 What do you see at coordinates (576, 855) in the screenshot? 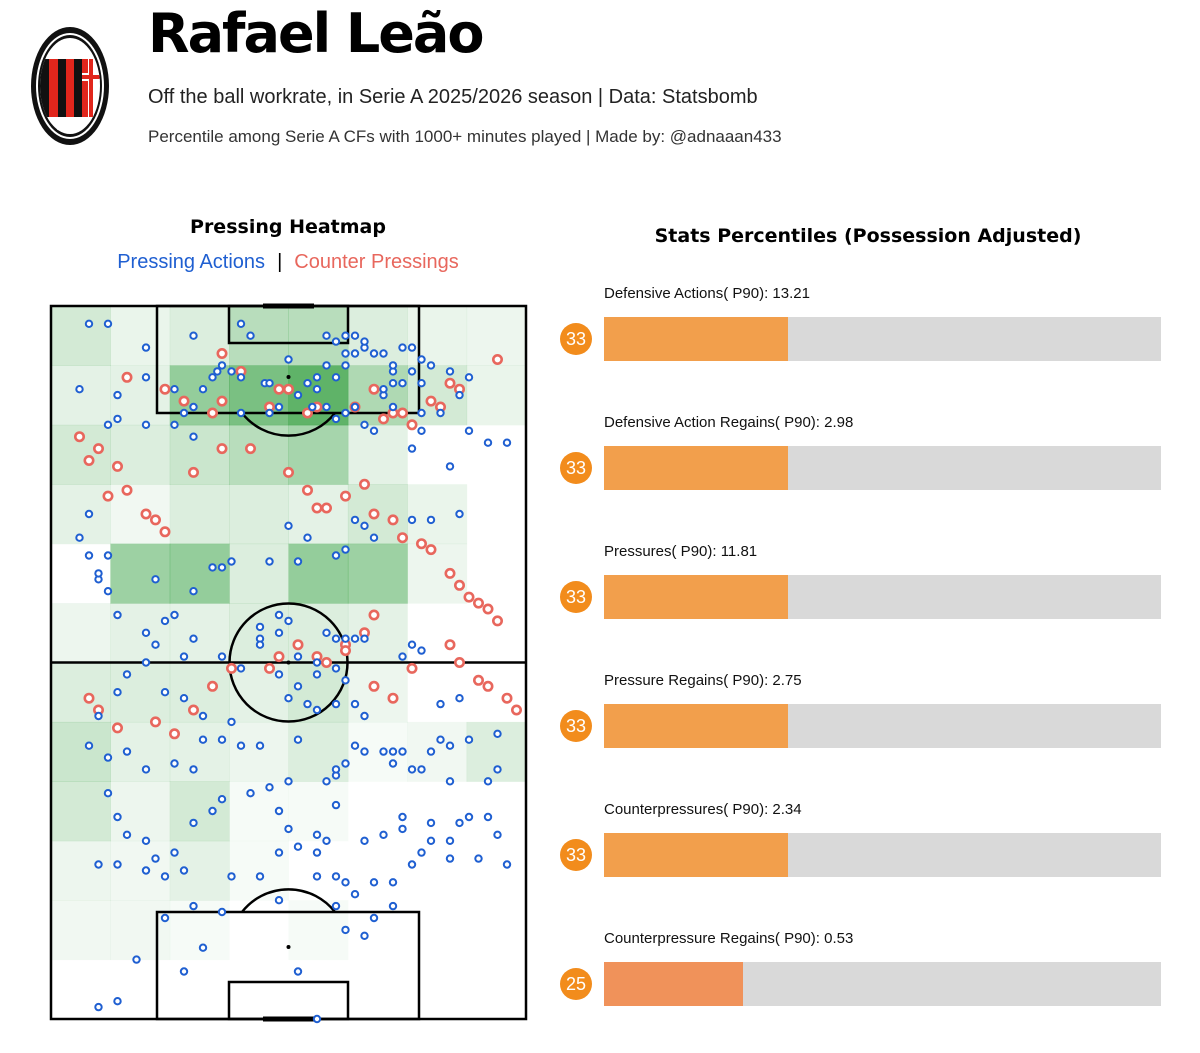
I see `percentile-badge: 33` at bounding box center [576, 855].